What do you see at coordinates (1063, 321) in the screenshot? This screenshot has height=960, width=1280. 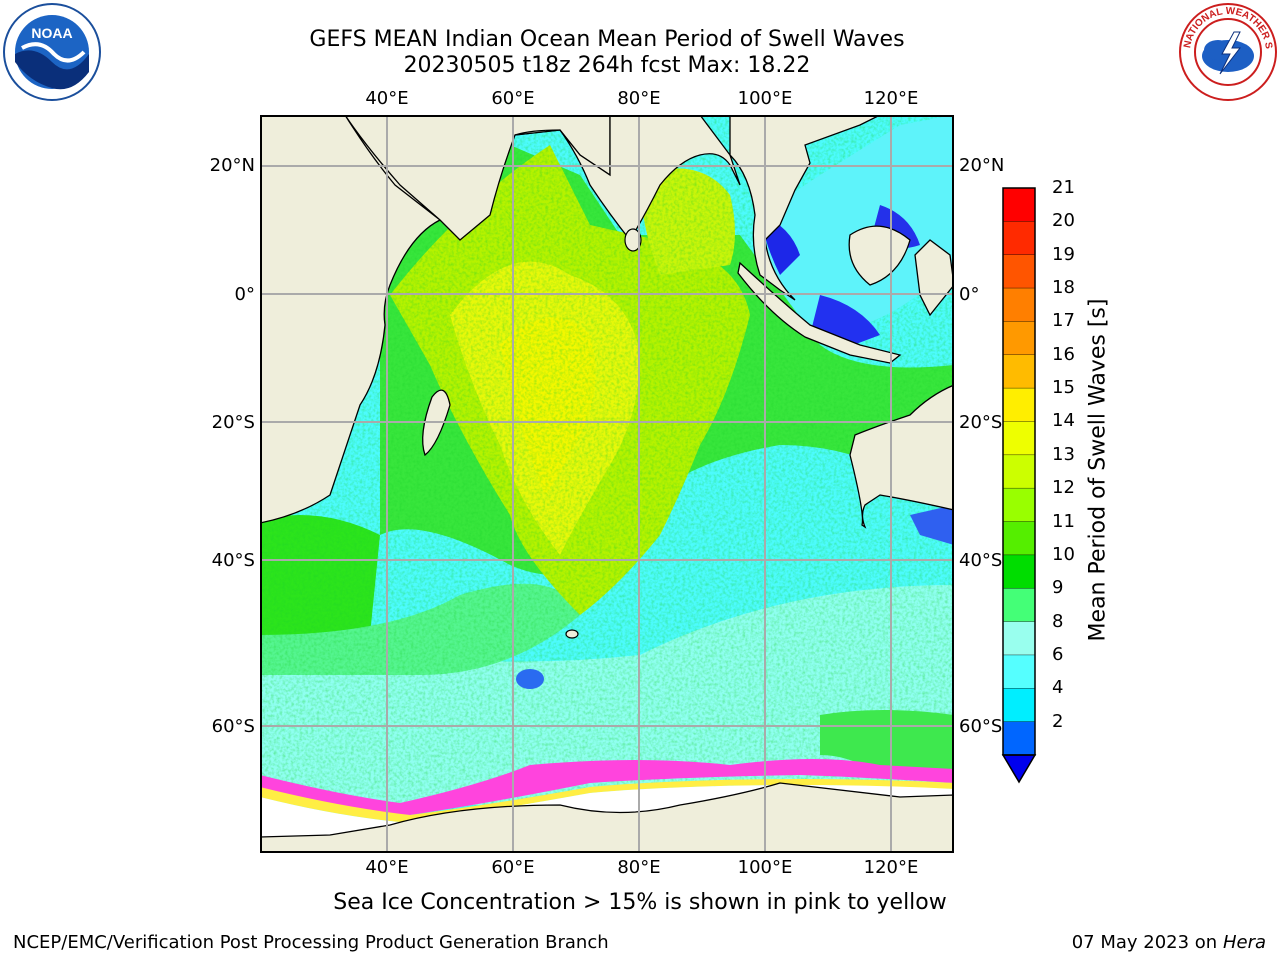 I see `colorbar-tick-label: 17` at bounding box center [1063, 321].